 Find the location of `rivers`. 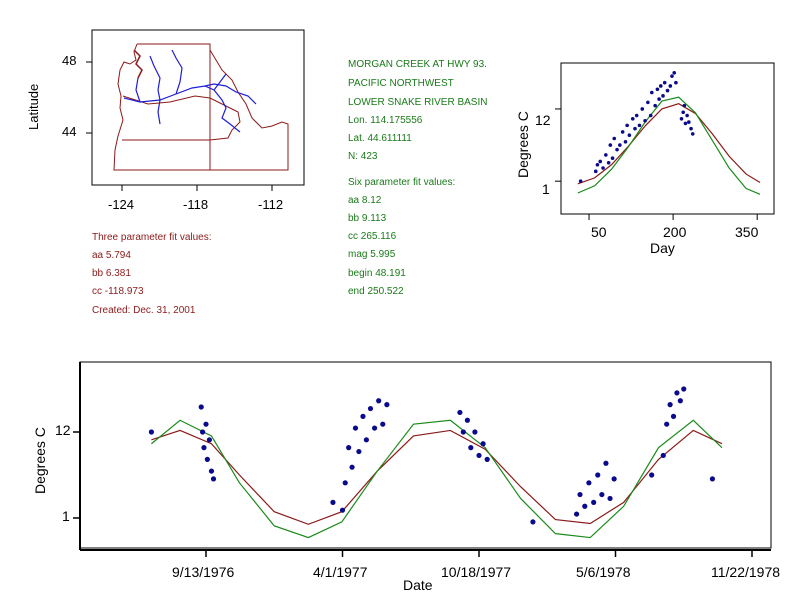

rivers is located at coordinates (190, 91).